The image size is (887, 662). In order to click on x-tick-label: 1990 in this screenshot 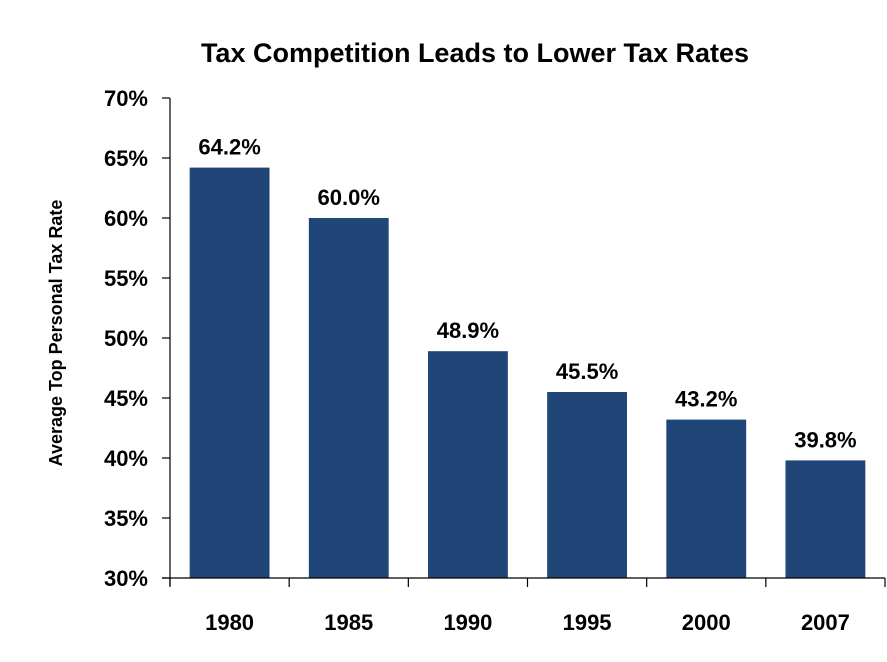, I will do `click(467, 622)`.